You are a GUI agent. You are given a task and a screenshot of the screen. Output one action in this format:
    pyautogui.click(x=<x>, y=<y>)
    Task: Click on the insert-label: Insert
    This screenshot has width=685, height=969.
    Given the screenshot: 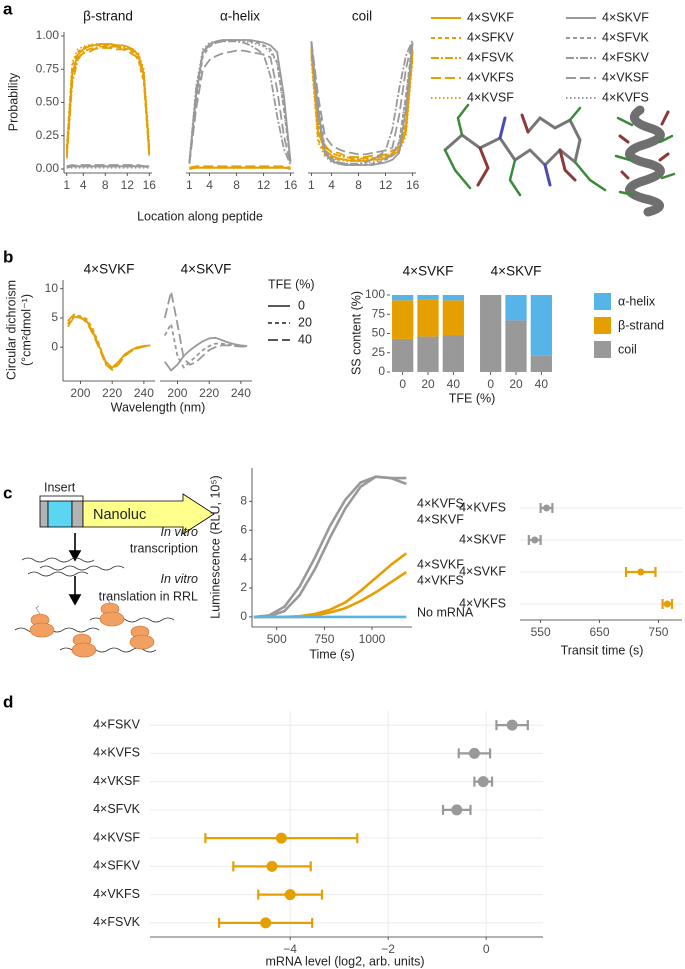 What is the action you would take?
    pyautogui.click(x=60, y=487)
    